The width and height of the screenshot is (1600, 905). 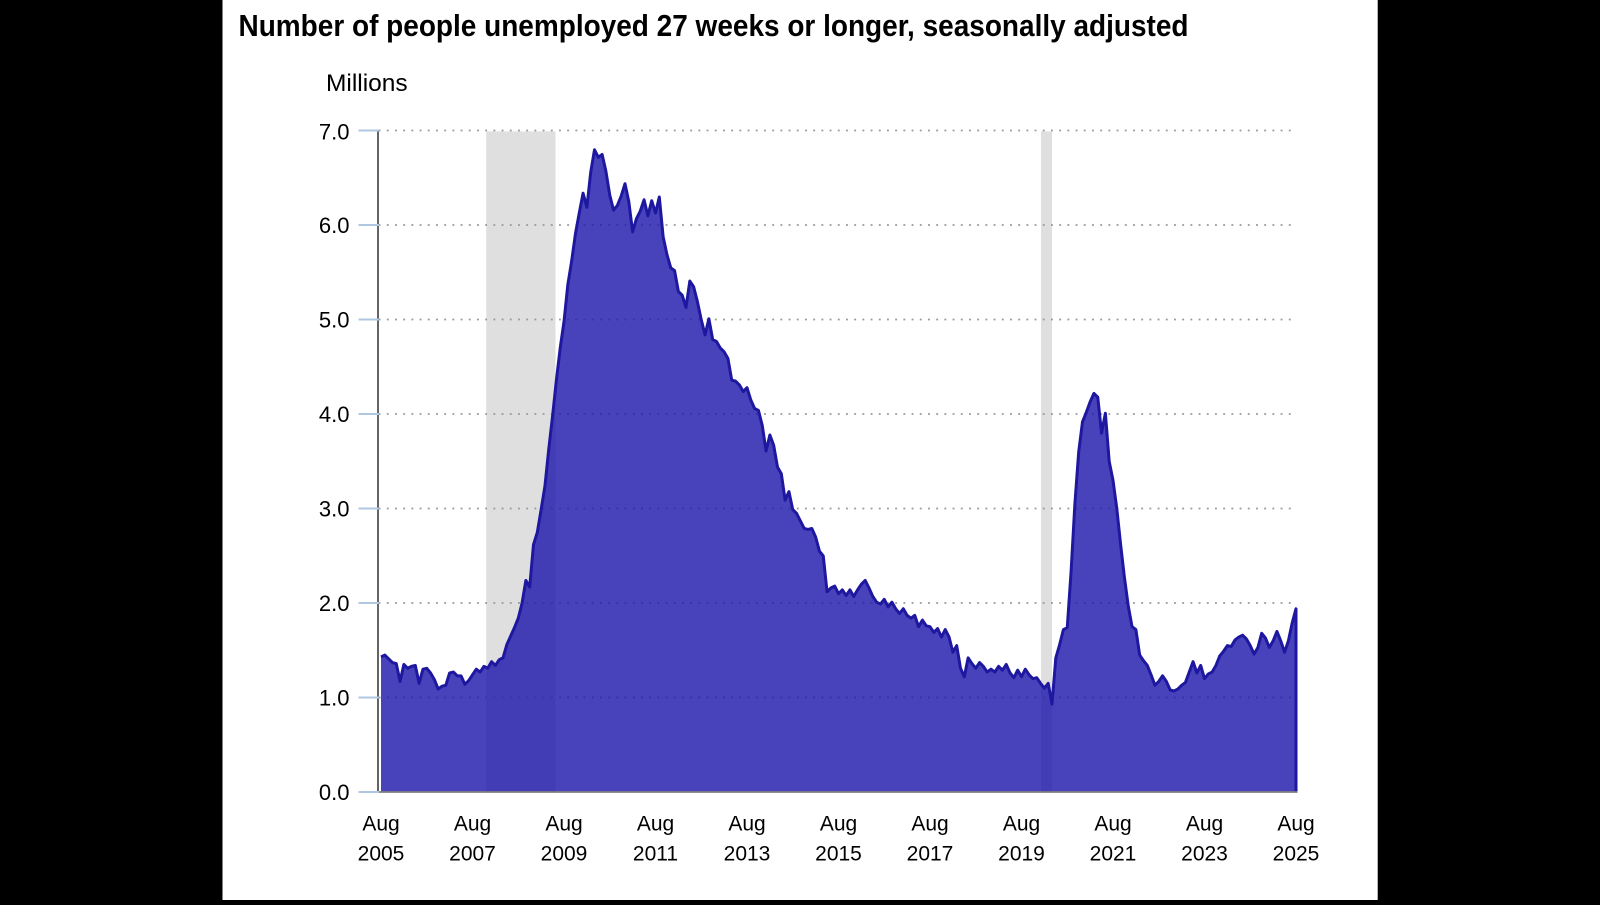 What do you see at coordinates (334, 132) in the screenshot?
I see `svg-text: 7.0` at bounding box center [334, 132].